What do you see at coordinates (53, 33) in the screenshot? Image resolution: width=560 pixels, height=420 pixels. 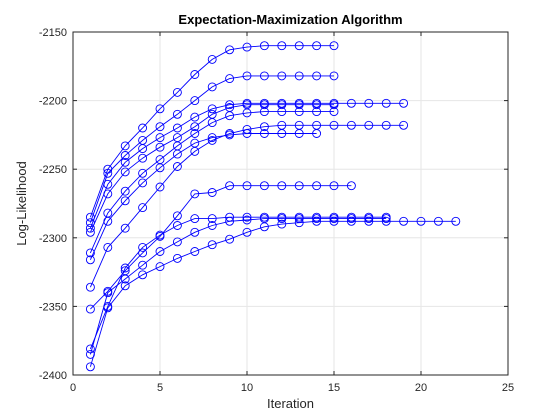 I see `y-tick-label: -2150` at bounding box center [53, 33].